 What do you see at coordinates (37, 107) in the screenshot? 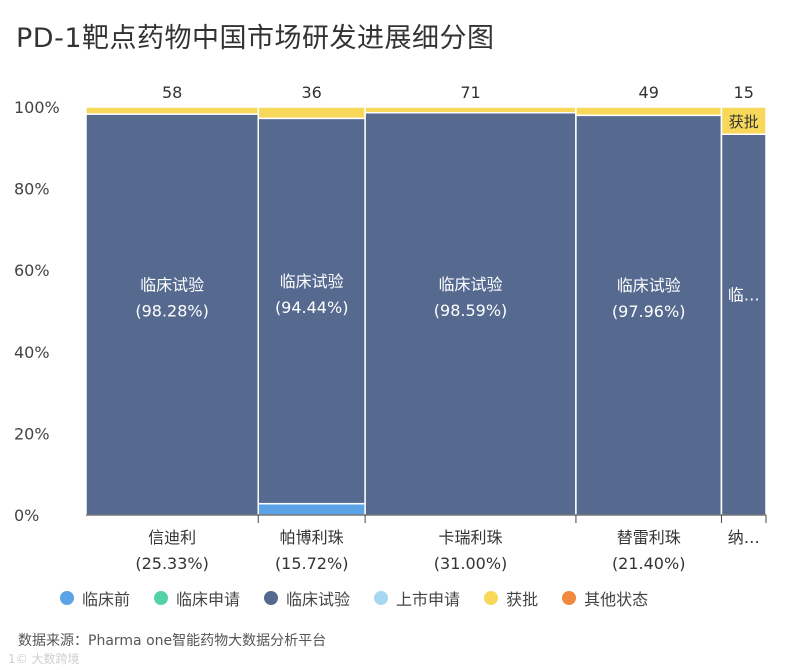
I see `y-tick-label: 100%` at bounding box center [37, 107].